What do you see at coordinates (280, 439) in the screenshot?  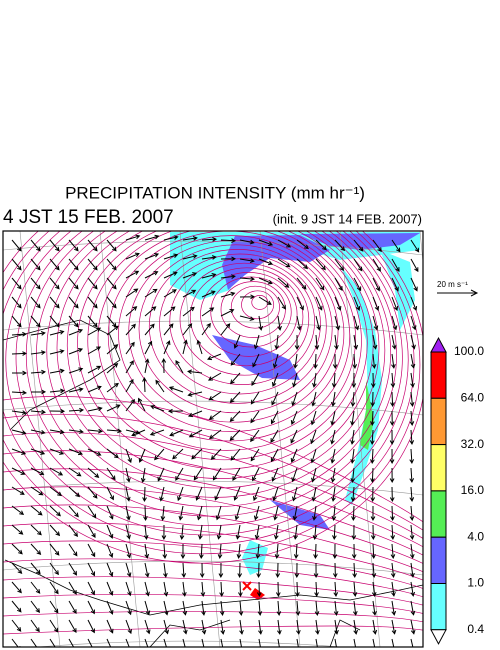 I see `graticule` at bounding box center [280, 439].